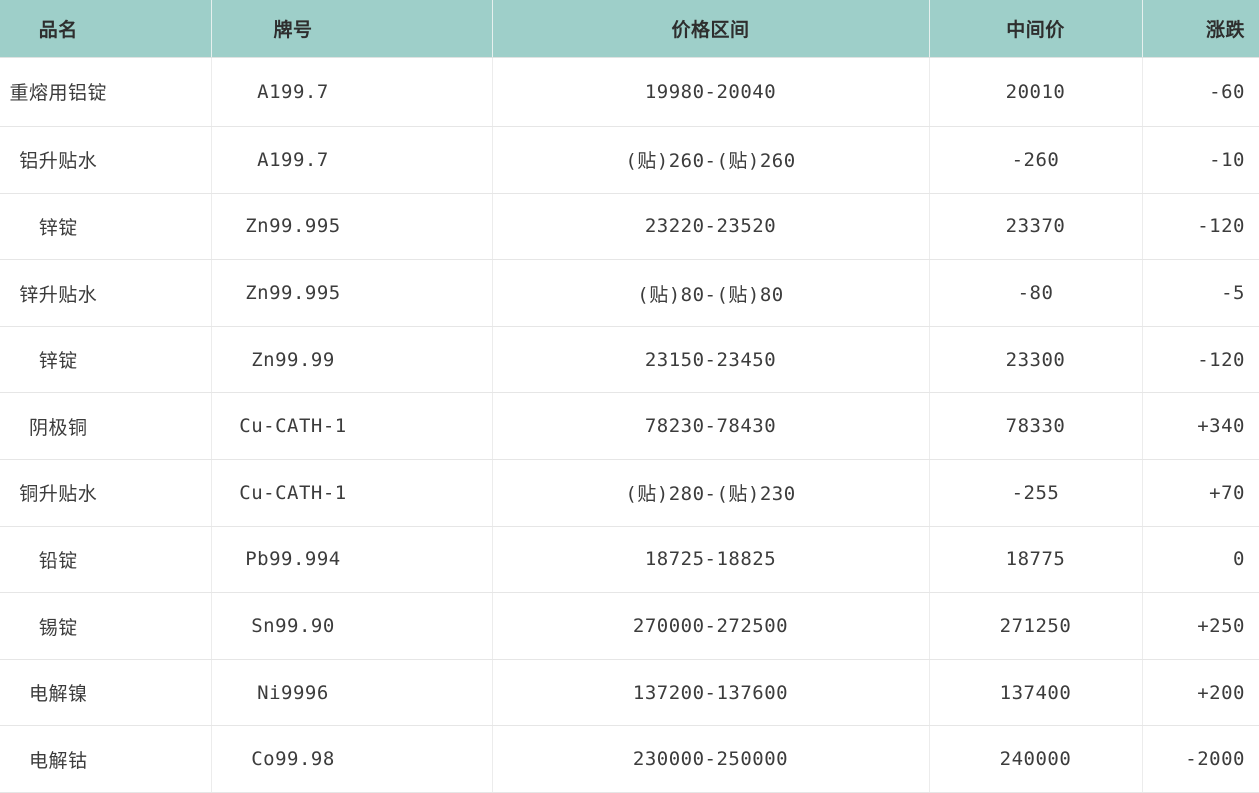  I want to click on cell-name: 电解镍, so click(106, 693).